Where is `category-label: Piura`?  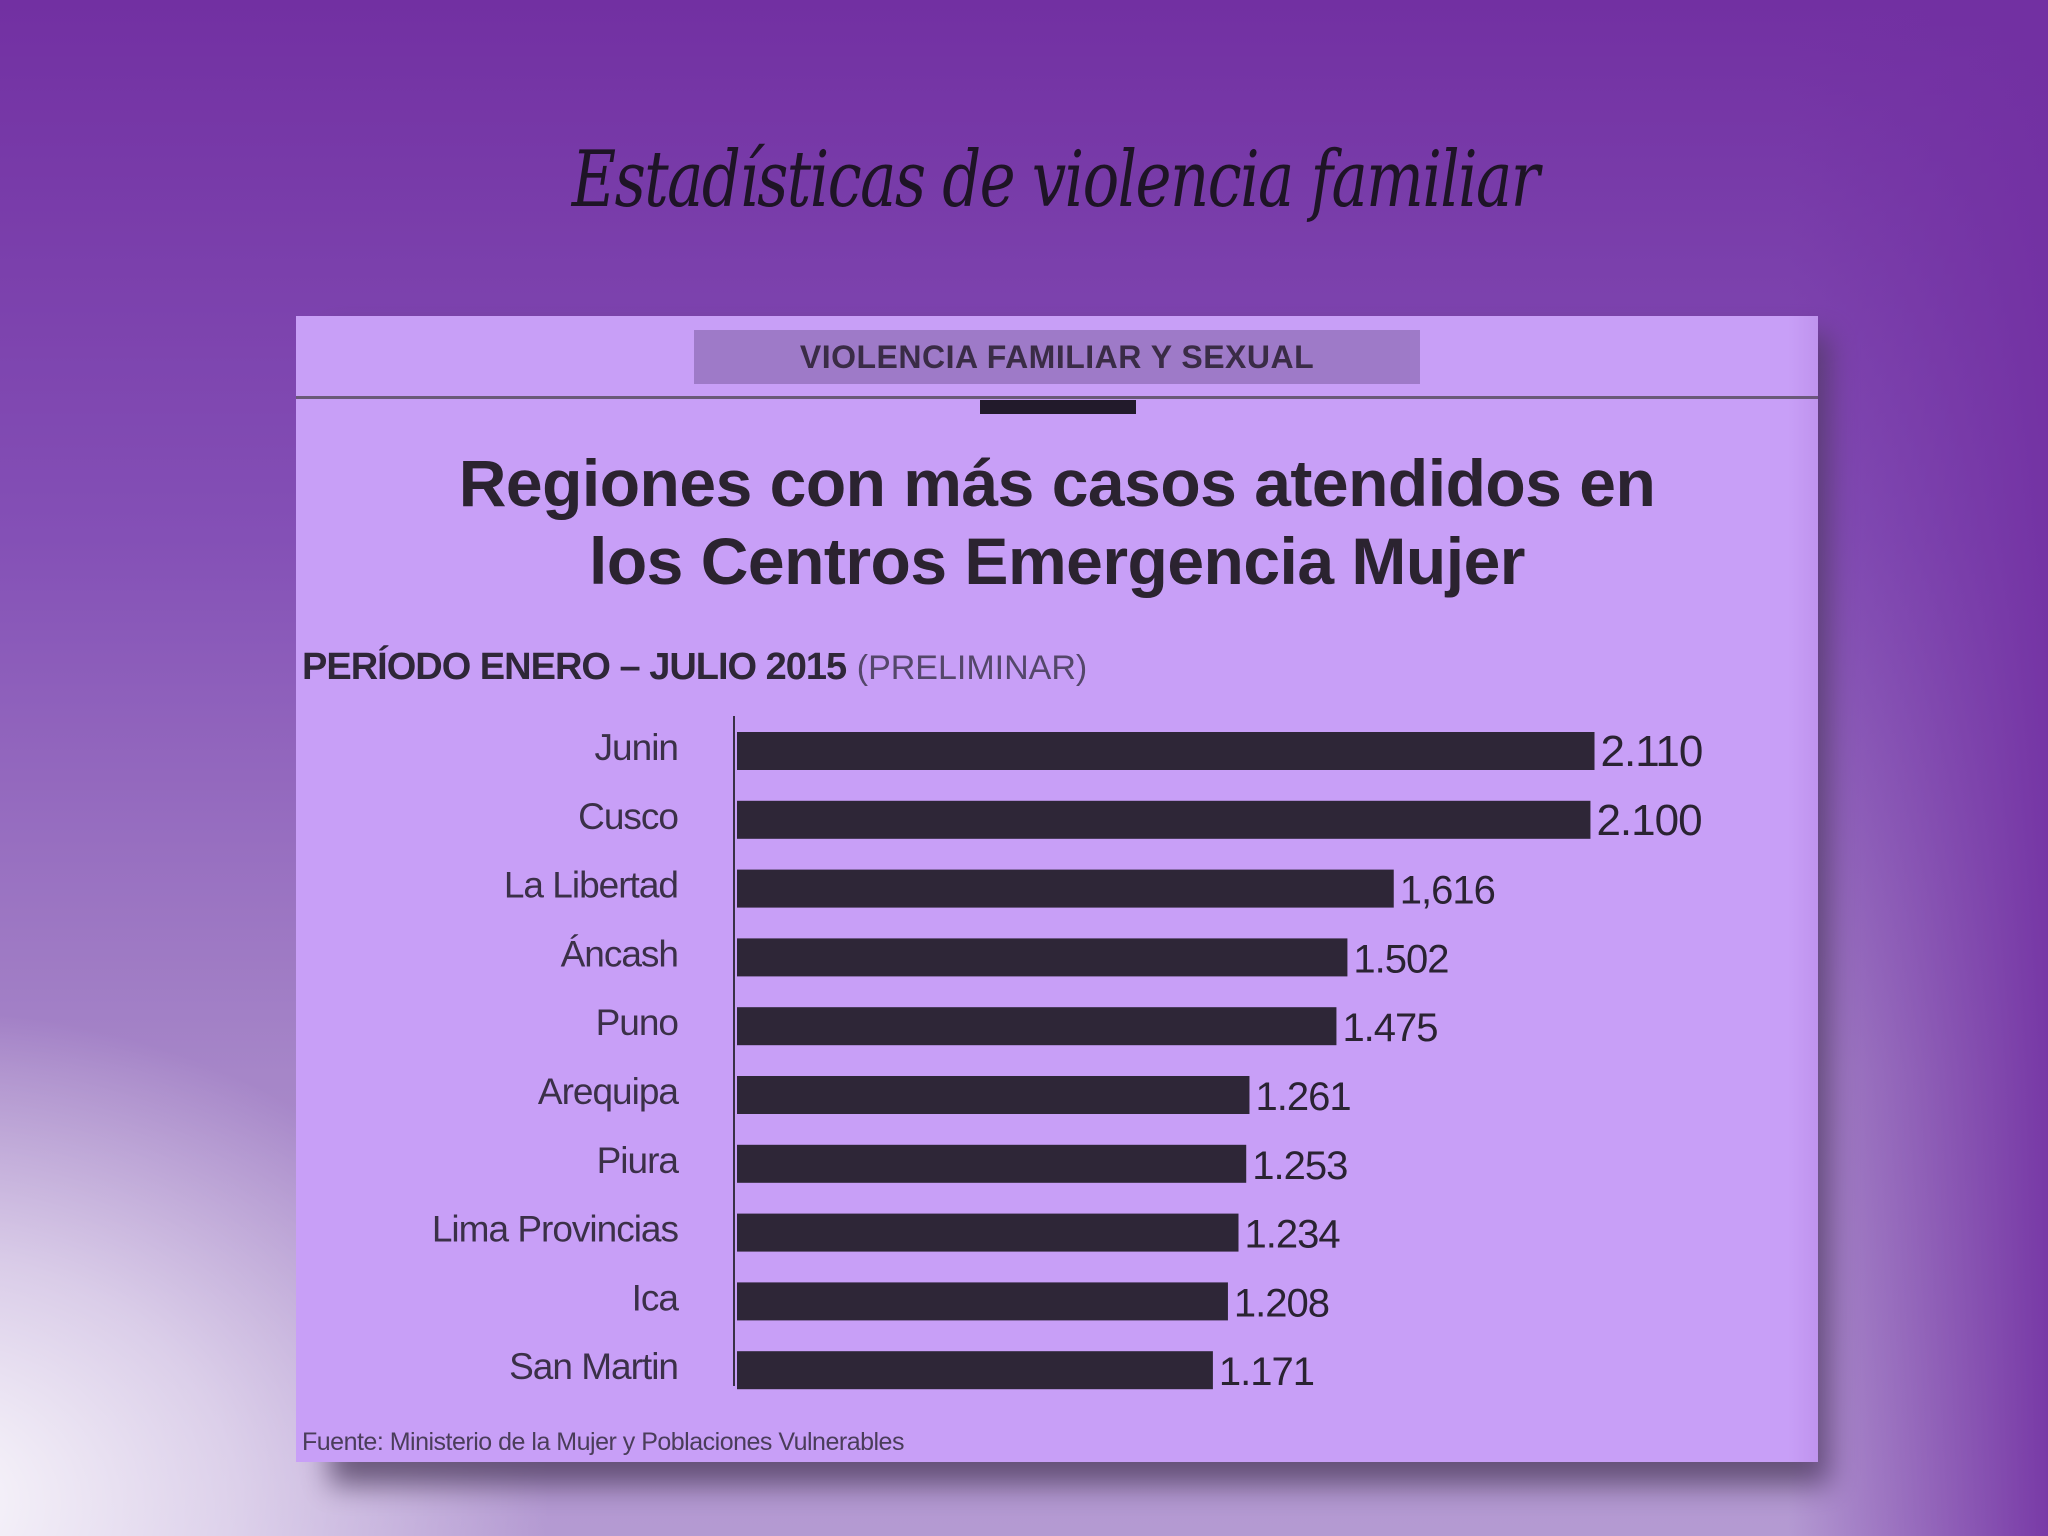 category-label: Piura is located at coordinates (638, 1160).